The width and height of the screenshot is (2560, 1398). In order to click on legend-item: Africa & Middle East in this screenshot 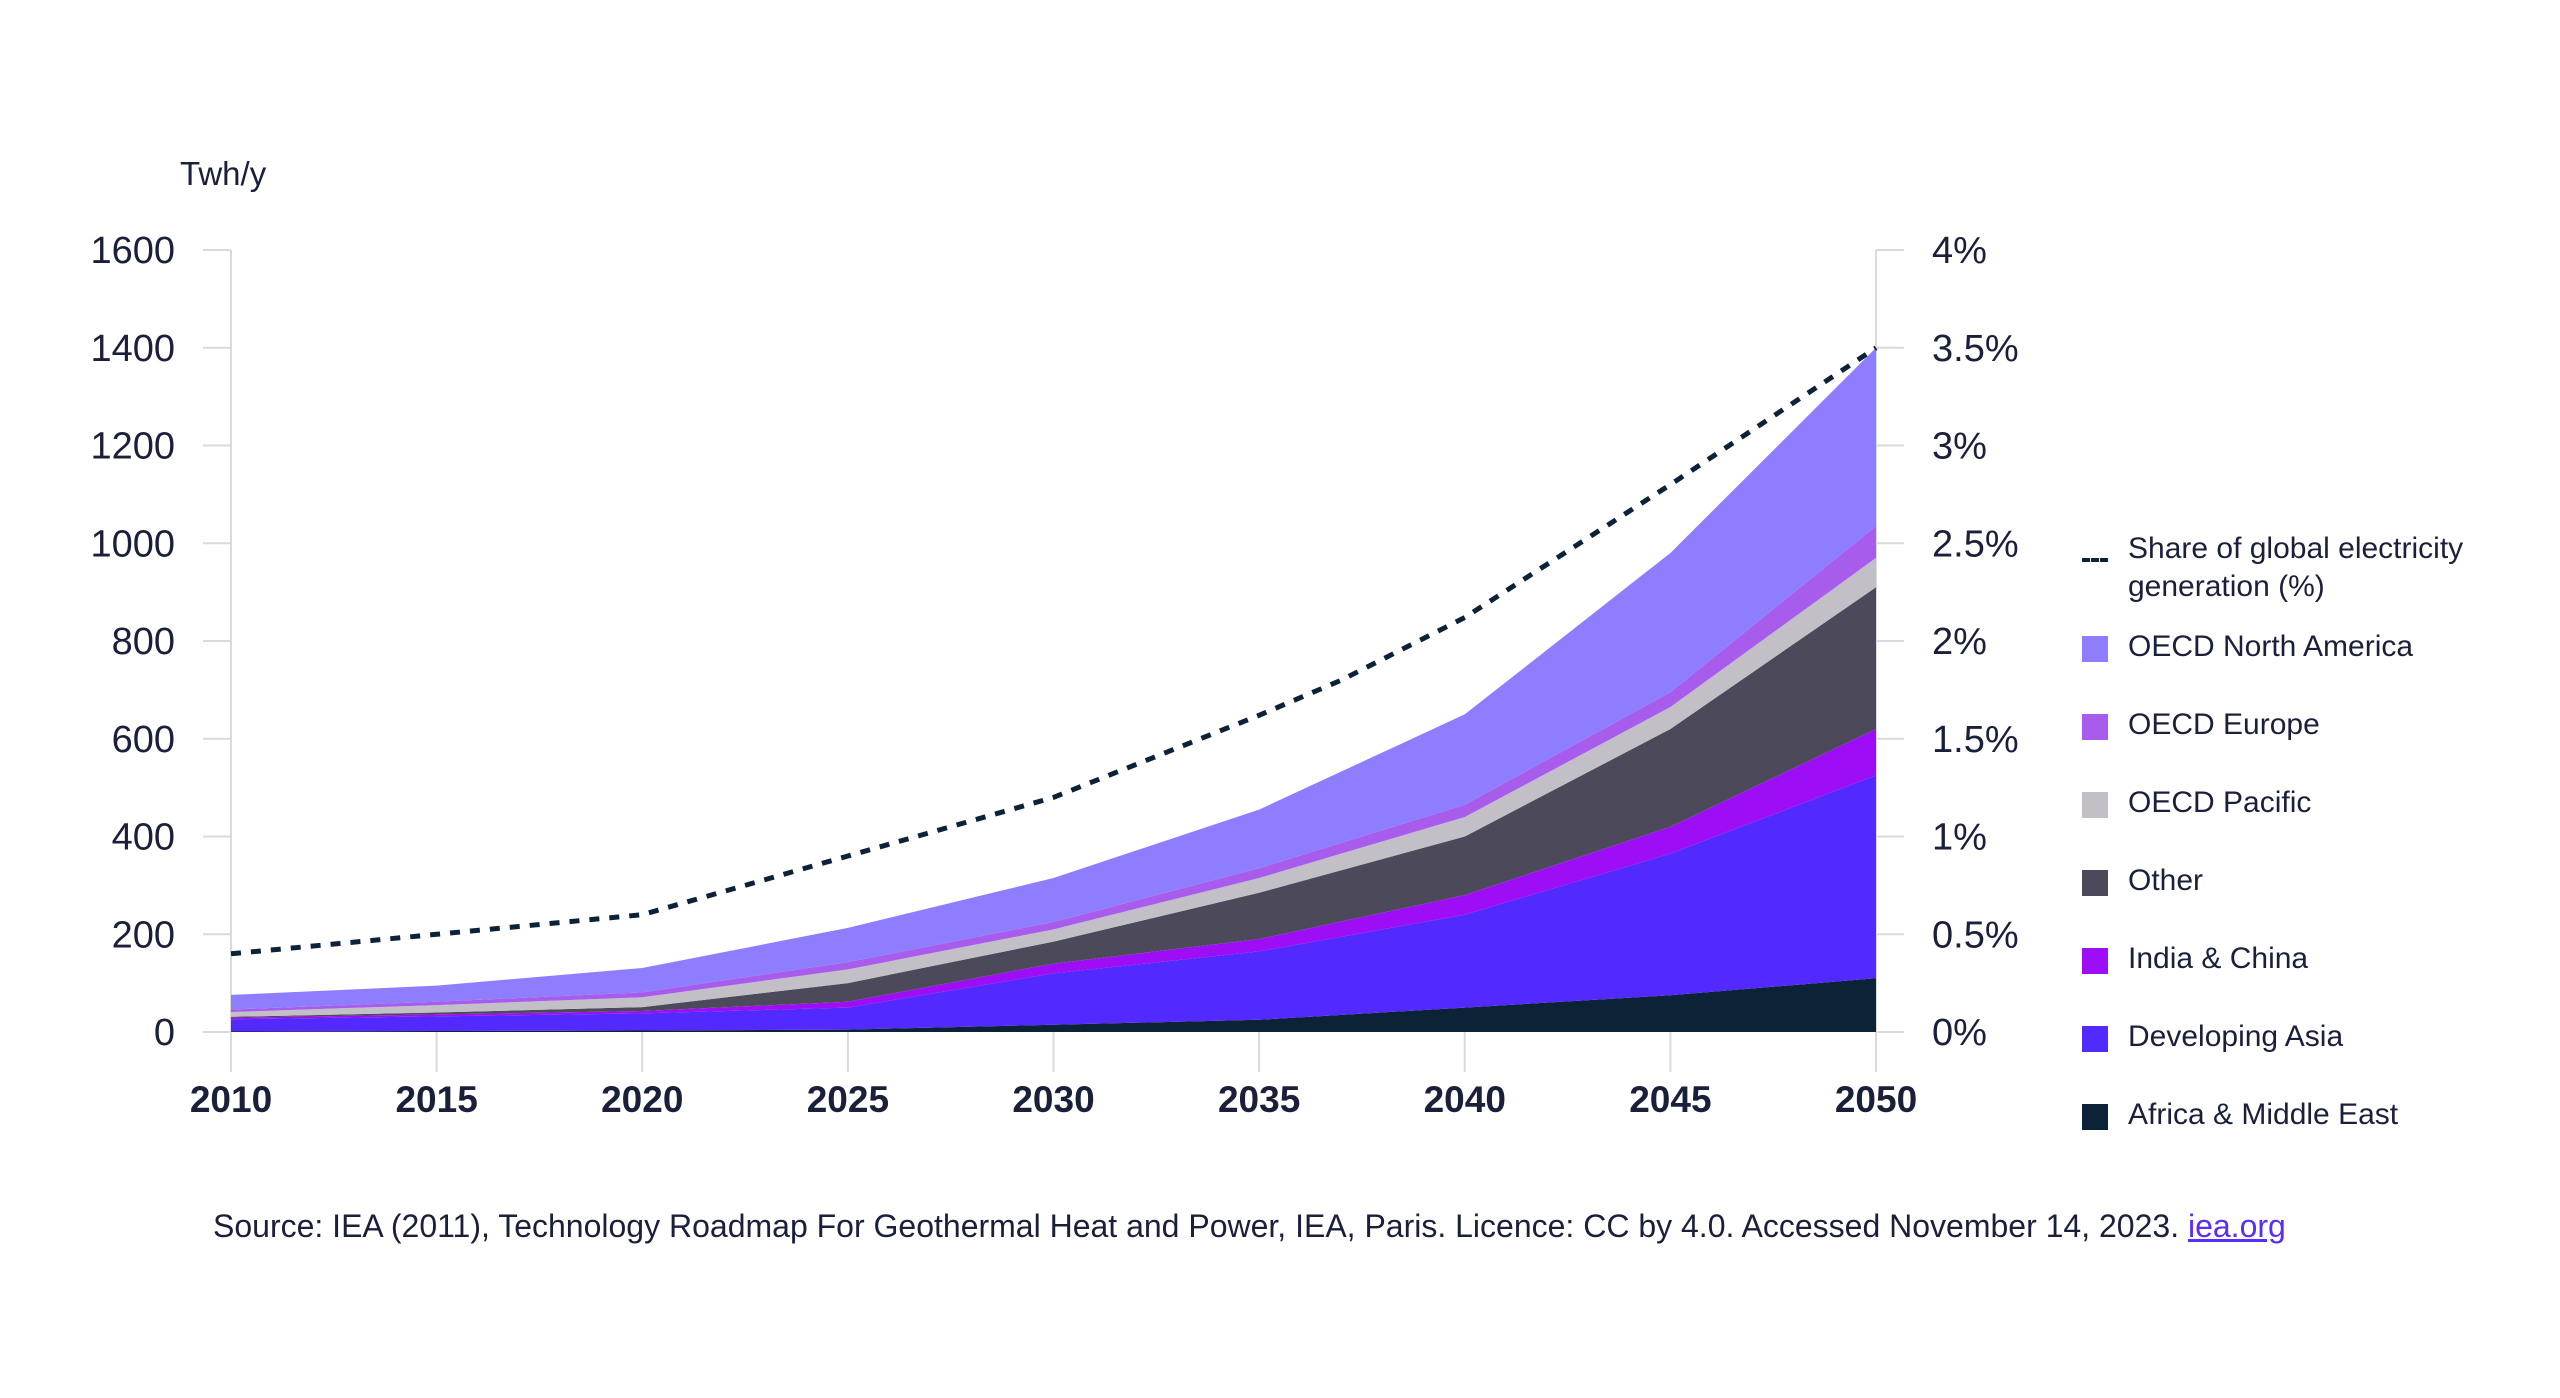, I will do `click(2317, 1115)`.